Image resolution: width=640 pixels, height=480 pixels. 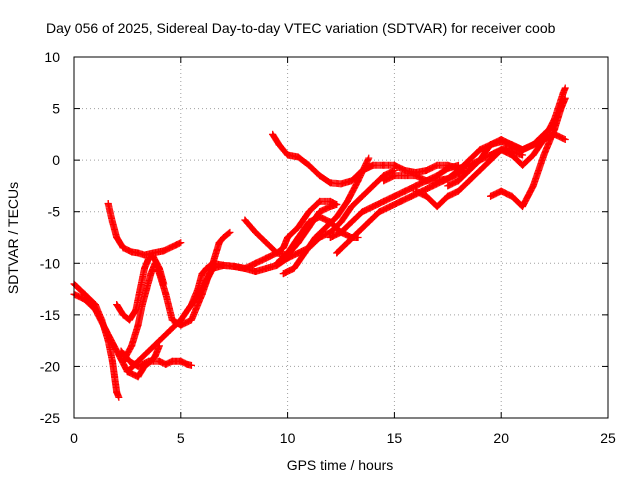 What do you see at coordinates (288, 438) in the screenshot?
I see `x-tick-label: 10` at bounding box center [288, 438].